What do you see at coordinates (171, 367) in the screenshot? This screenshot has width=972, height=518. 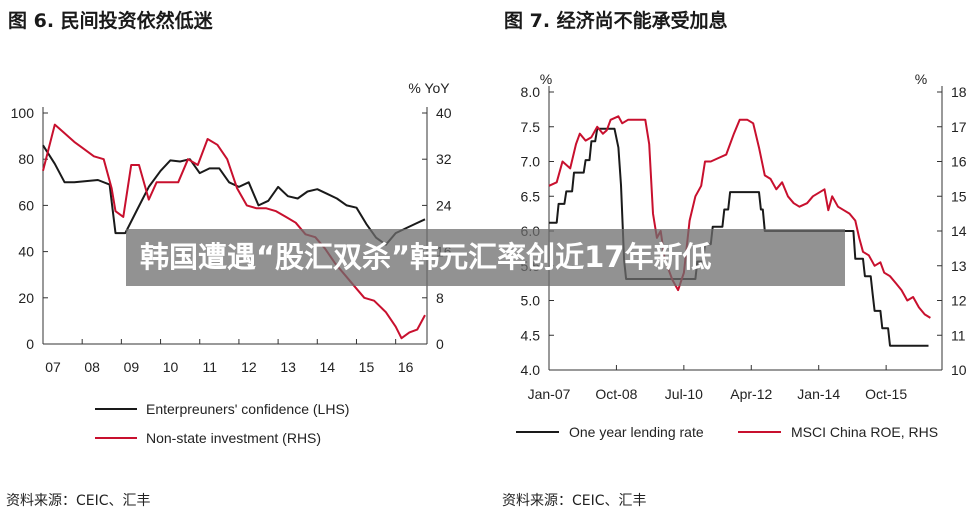 I see `x-tick-label: 10` at bounding box center [171, 367].